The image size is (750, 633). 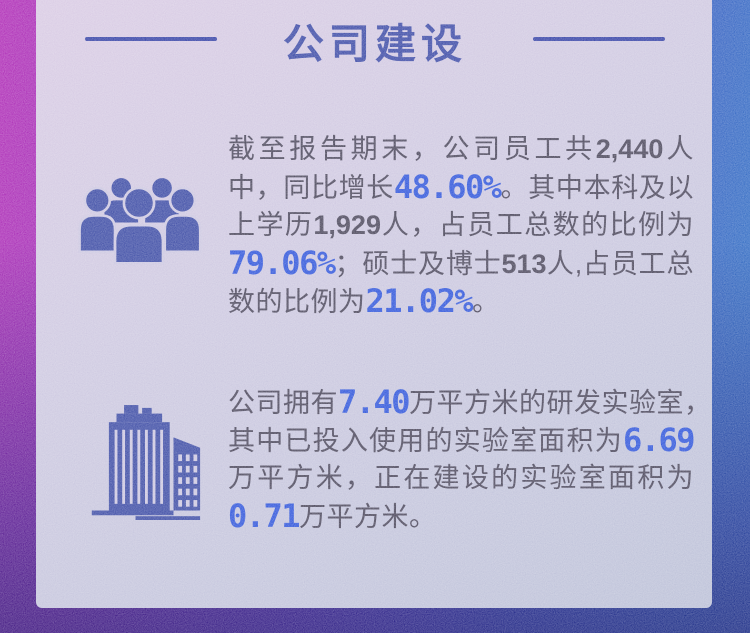 What do you see at coordinates (145, 465) in the screenshot?
I see `buildings-icon` at bounding box center [145, 465].